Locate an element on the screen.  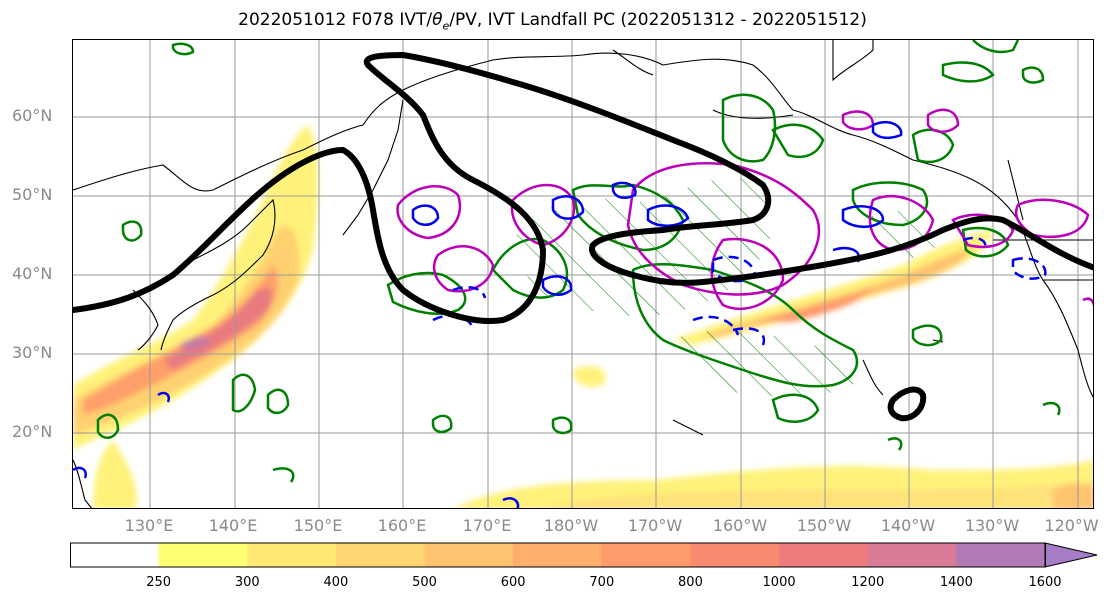
colorbar-tick-label: 500 is located at coordinates (424, 582).